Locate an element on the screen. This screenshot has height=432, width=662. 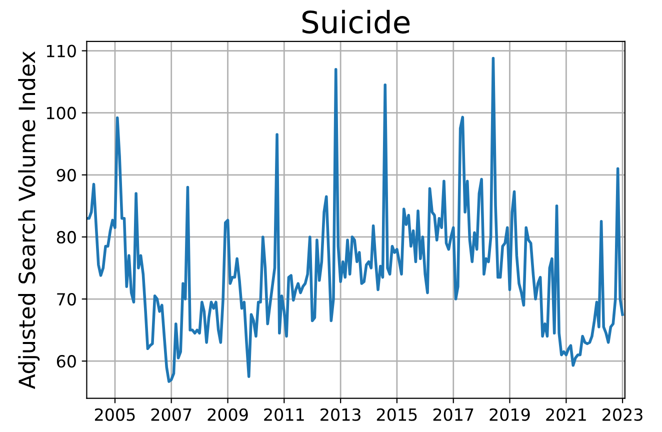
x-tick-label: 2007 is located at coordinates (171, 414).